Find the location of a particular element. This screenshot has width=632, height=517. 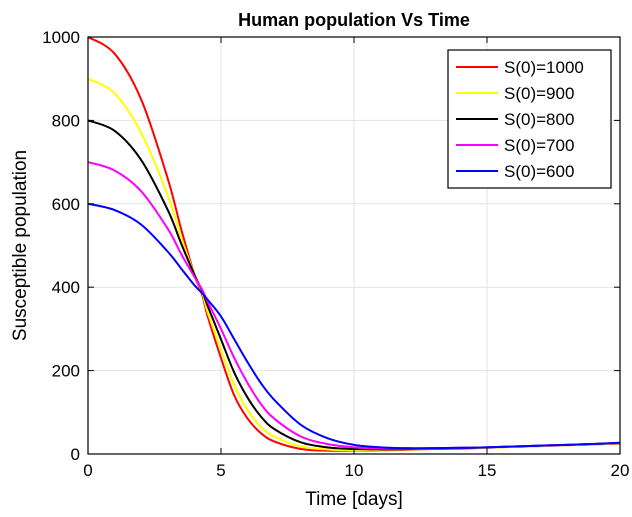

y-tick-label: 0 is located at coordinates (75, 454).